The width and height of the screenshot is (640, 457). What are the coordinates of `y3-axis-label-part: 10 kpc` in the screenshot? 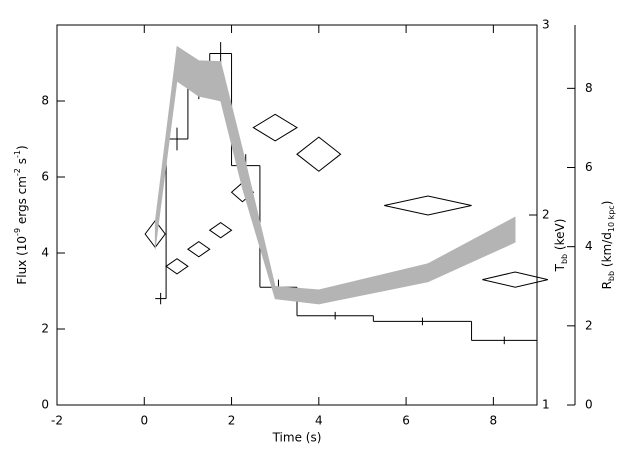 It's located at (611, 218).